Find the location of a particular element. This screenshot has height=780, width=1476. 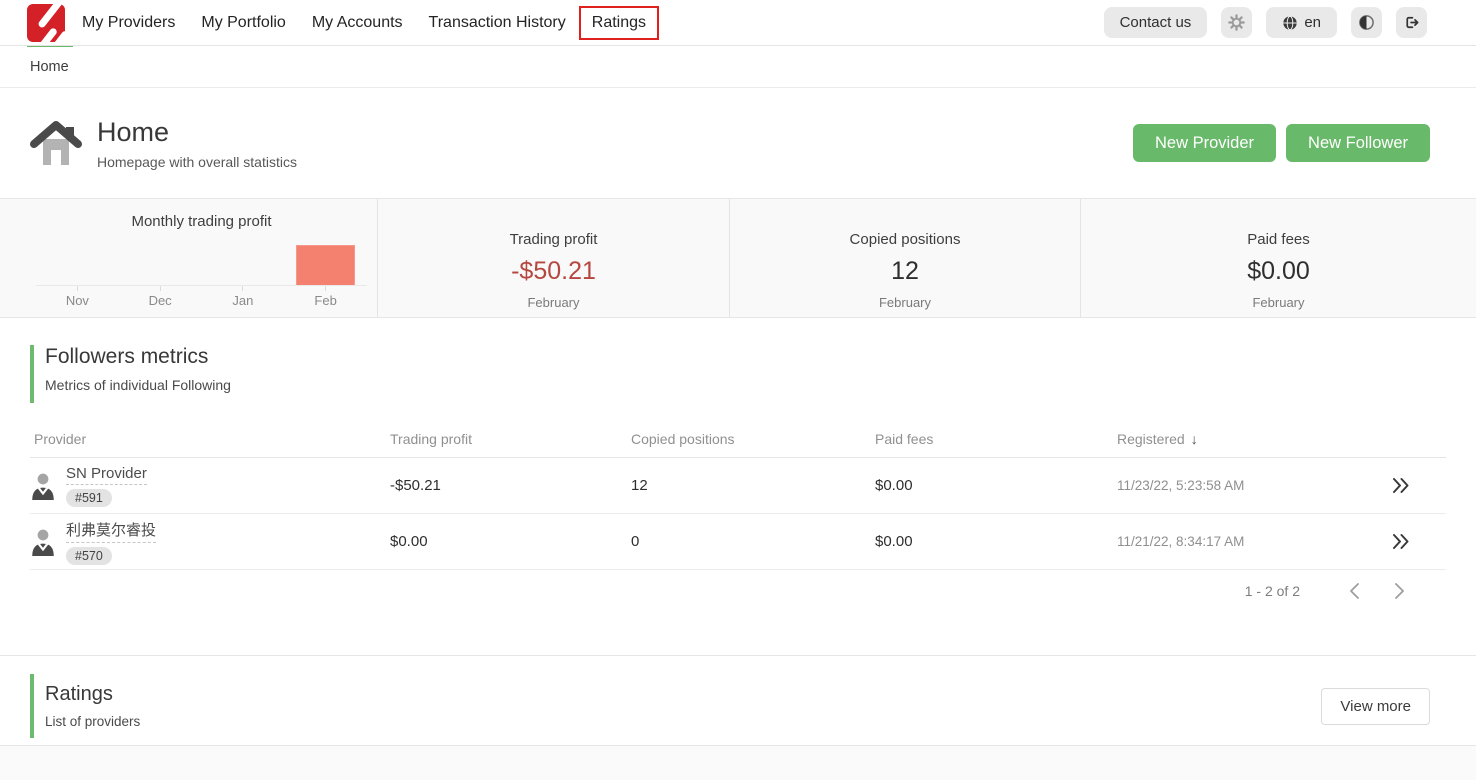

stat-card-copied-positions: Copied positions 12 February is located at coordinates (905, 258).